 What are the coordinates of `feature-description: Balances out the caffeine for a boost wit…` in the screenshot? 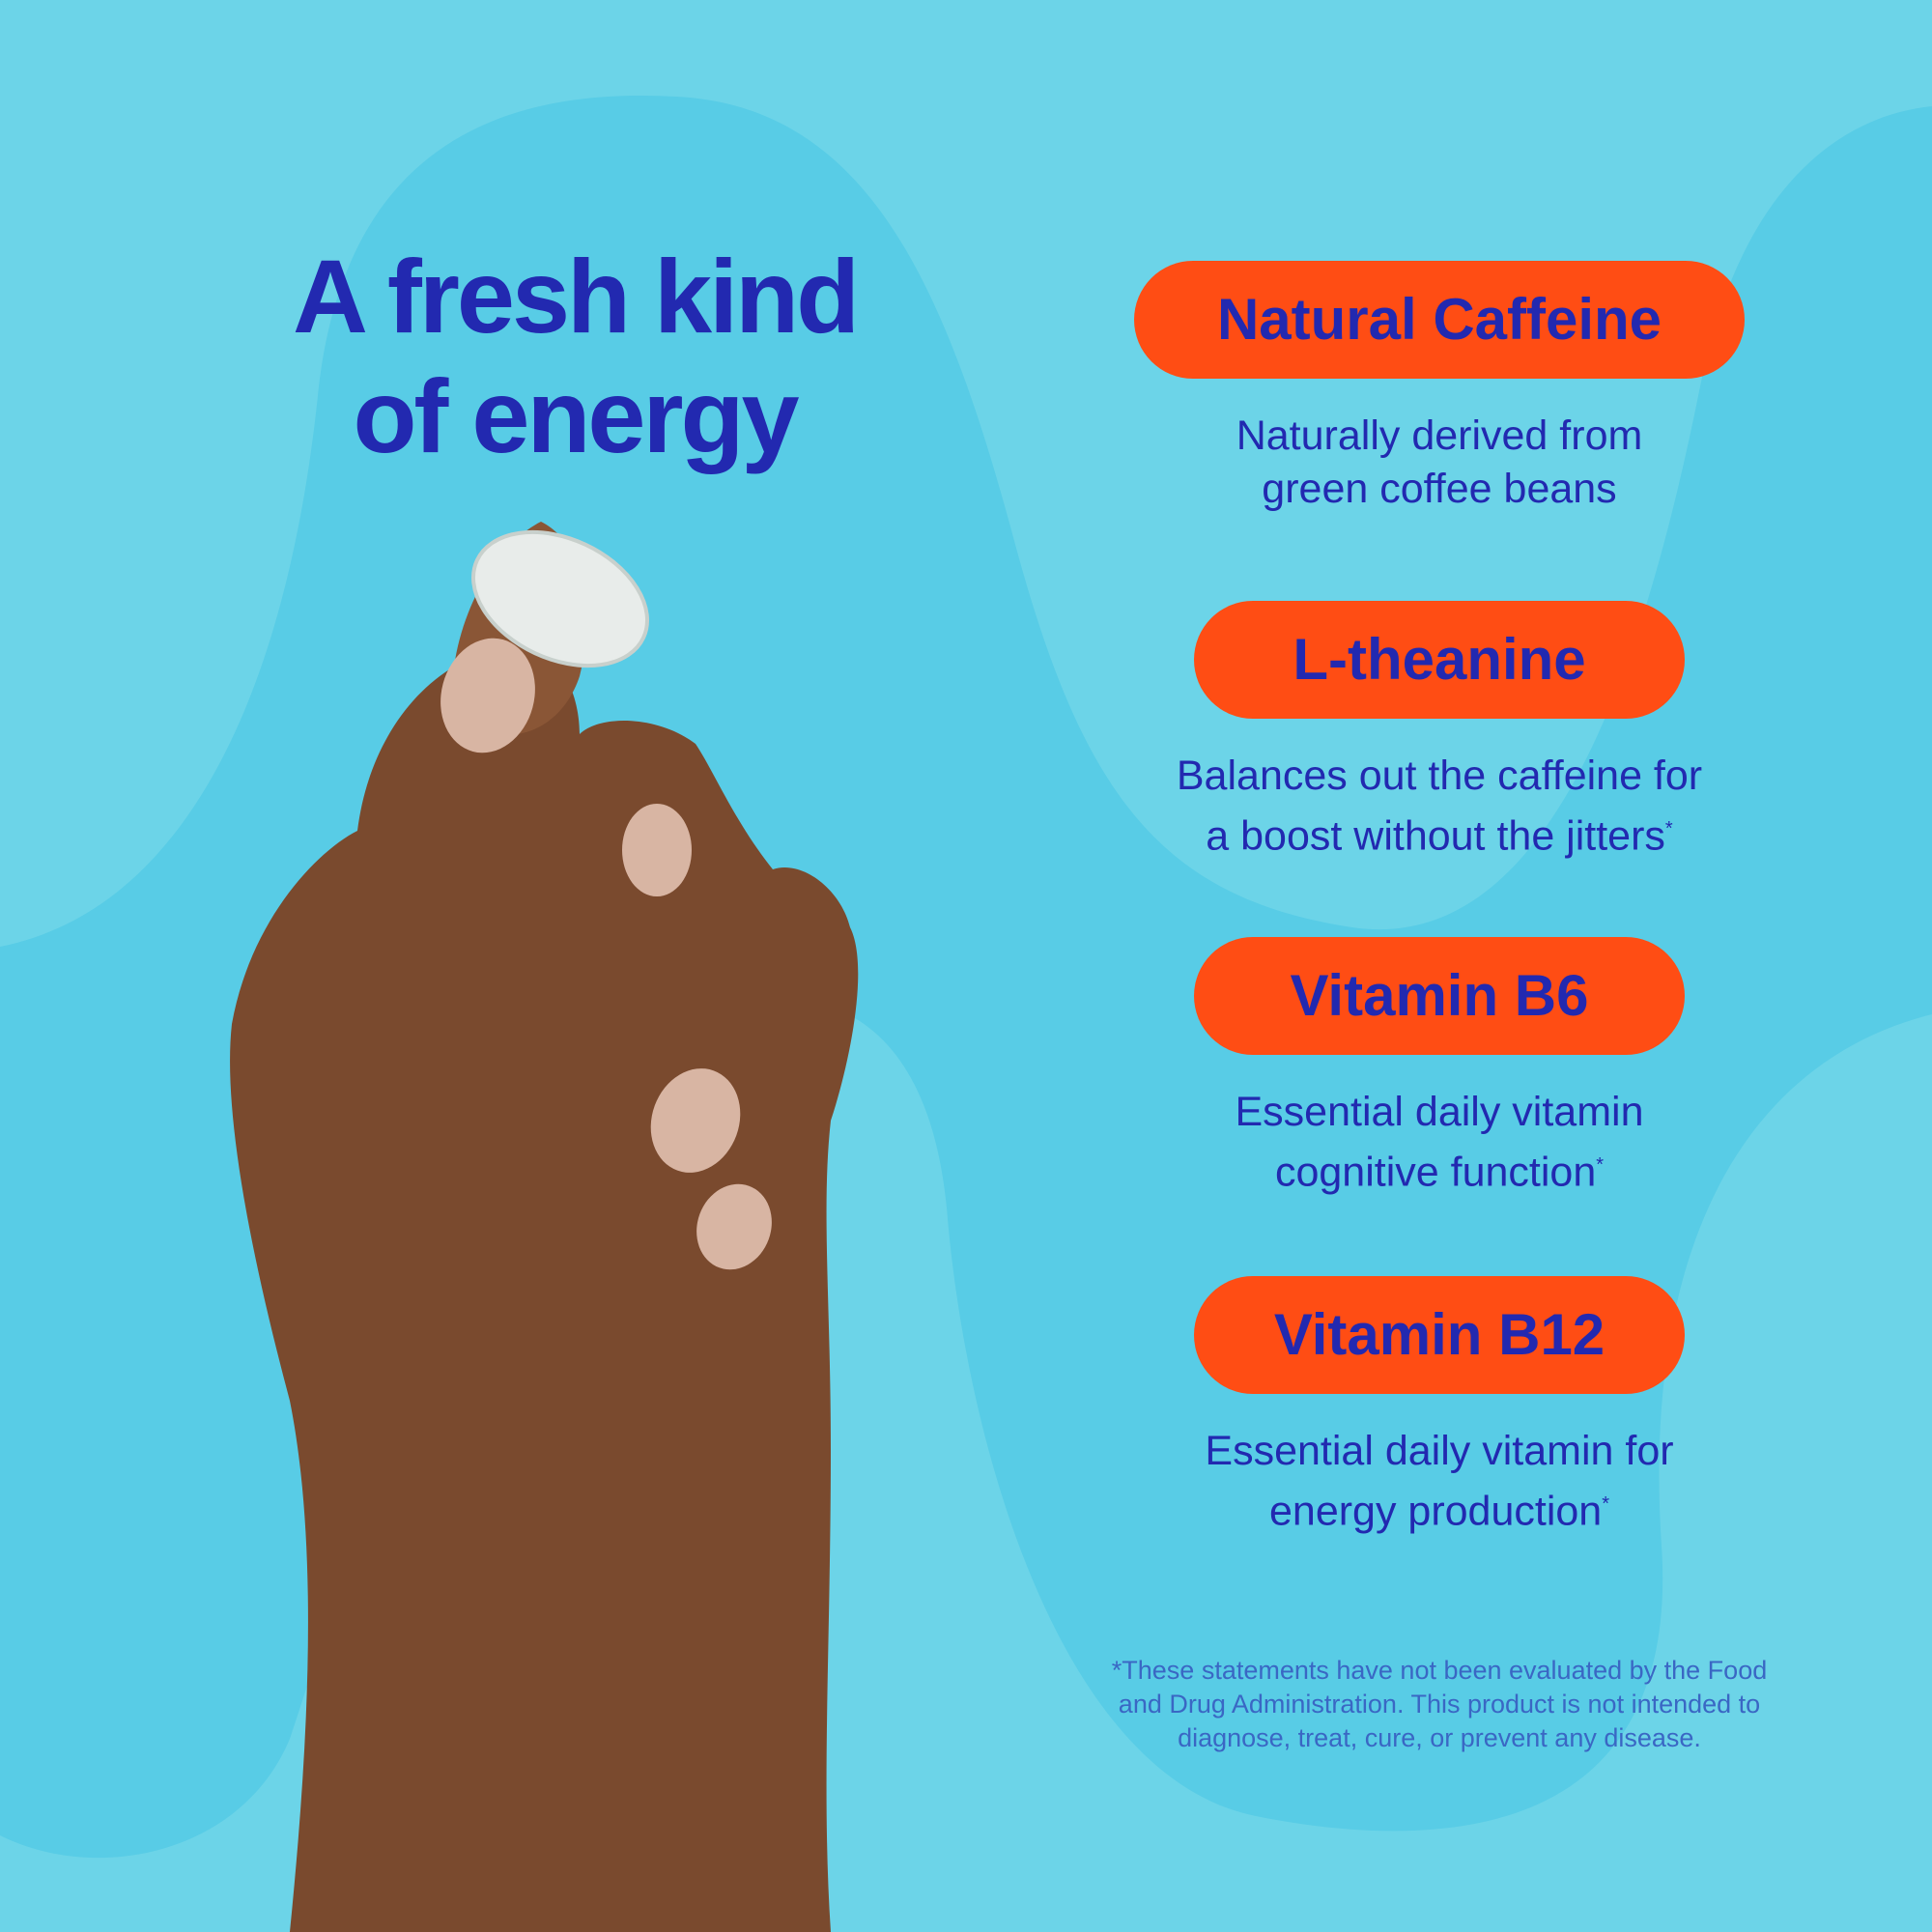 It's located at (1439, 806).